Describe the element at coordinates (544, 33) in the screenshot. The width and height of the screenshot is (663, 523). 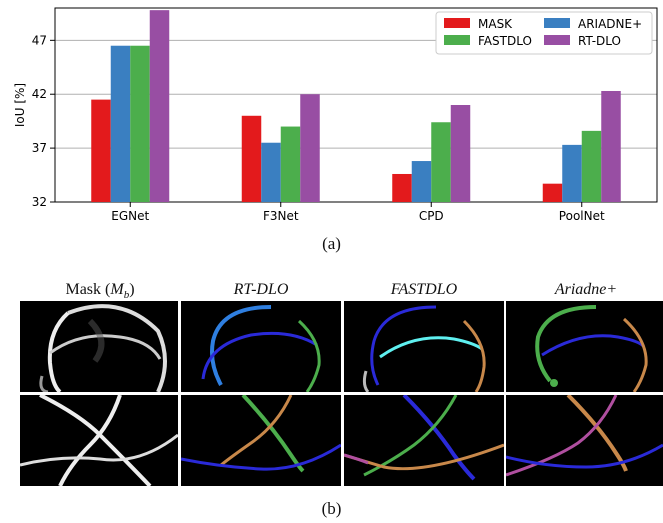
I see `legend-box` at that location.